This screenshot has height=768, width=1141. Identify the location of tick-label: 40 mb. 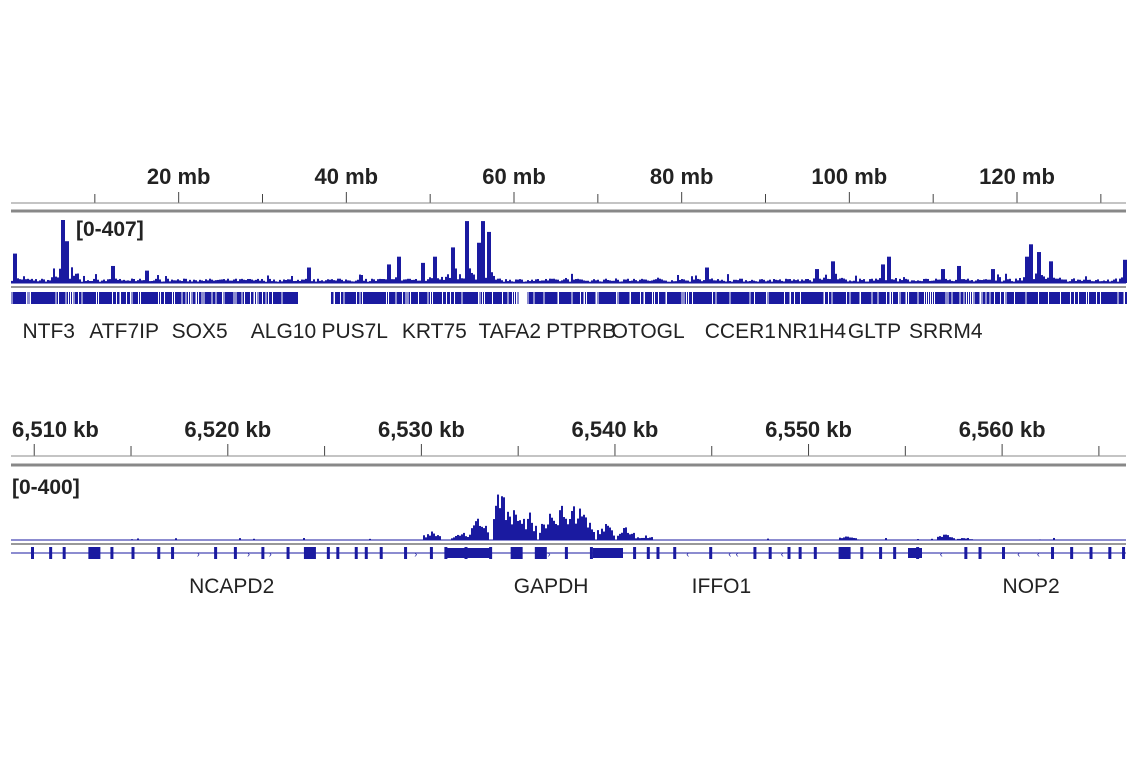
(347, 176).